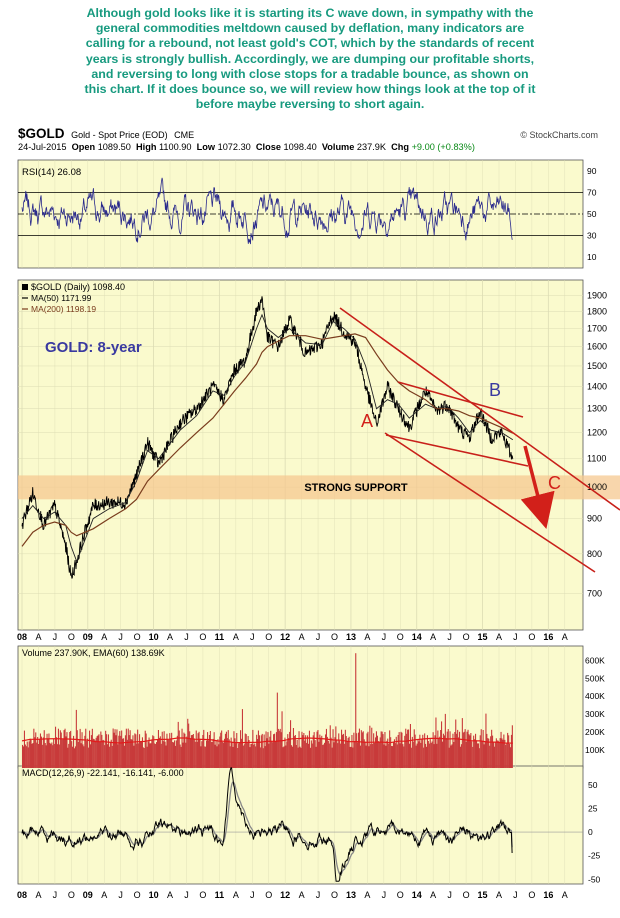  Describe the element at coordinates (490, 502) in the screenshot. I see `lower-downtrend-line` at that location.